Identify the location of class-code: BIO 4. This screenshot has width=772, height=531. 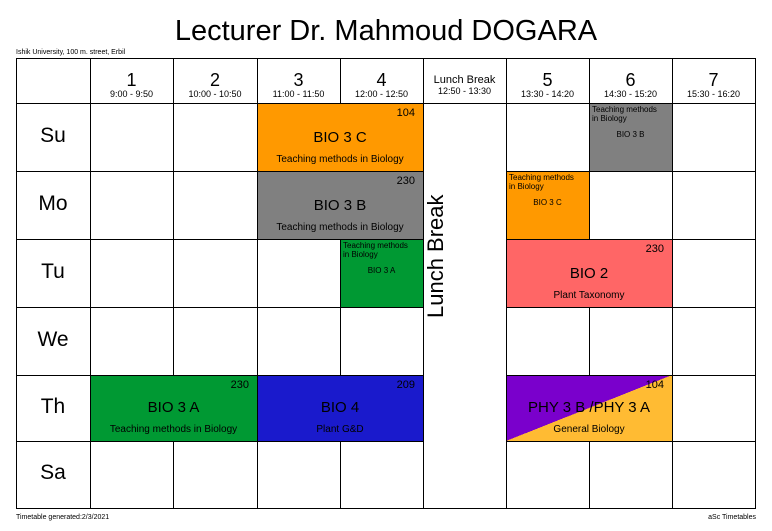
(340, 407).